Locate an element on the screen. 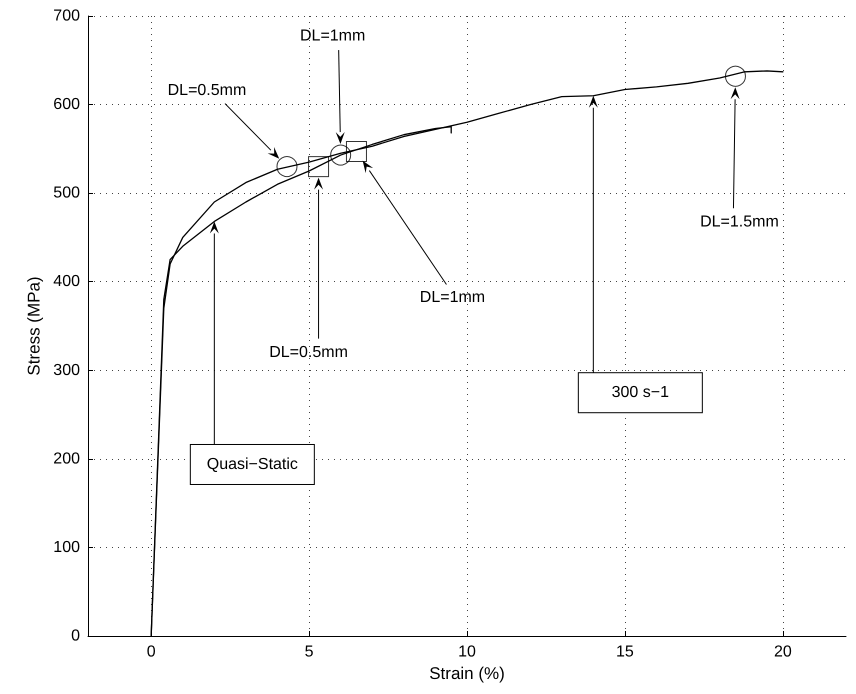  y-tick-label: 400 is located at coordinates (66, 281).